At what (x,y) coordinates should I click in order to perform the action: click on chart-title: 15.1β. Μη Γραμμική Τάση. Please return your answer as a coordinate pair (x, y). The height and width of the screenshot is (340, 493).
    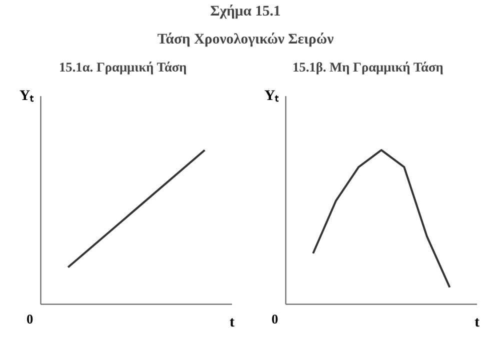
    Looking at the image, I should click on (368, 67).